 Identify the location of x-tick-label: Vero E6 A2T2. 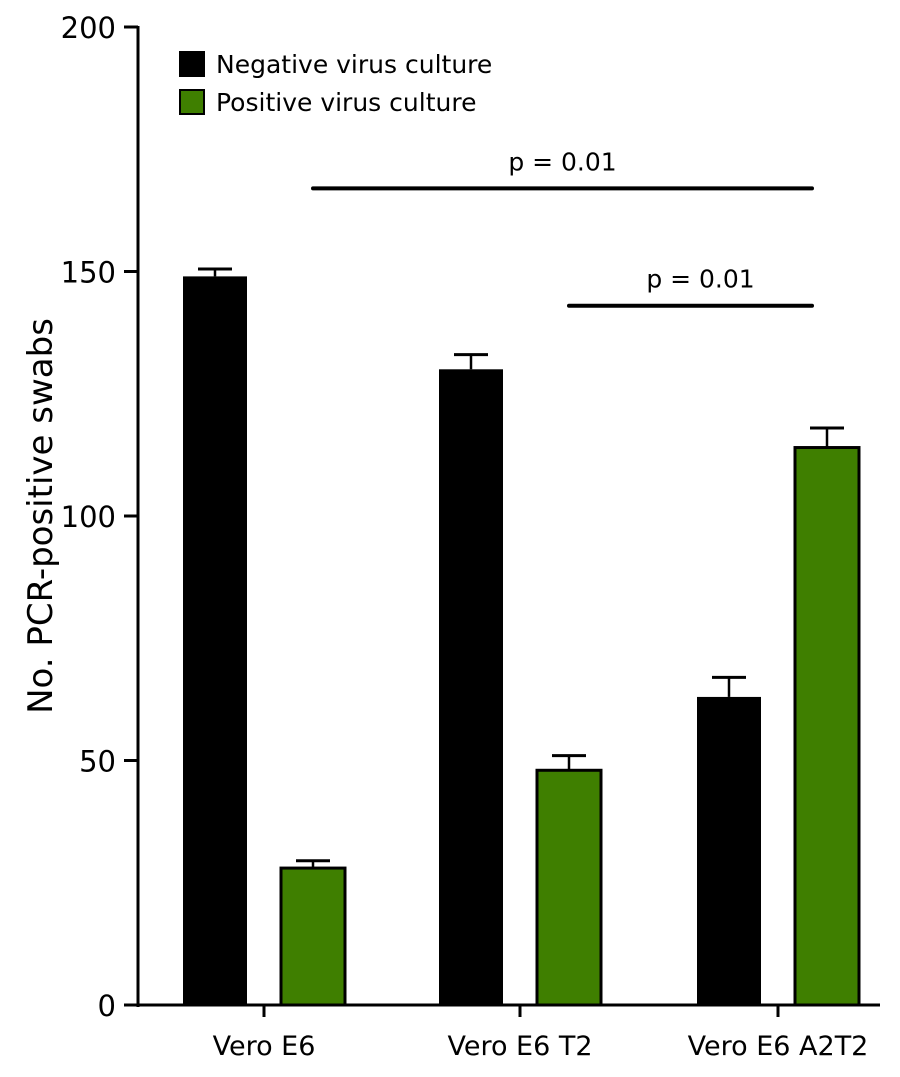
(778, 1046).